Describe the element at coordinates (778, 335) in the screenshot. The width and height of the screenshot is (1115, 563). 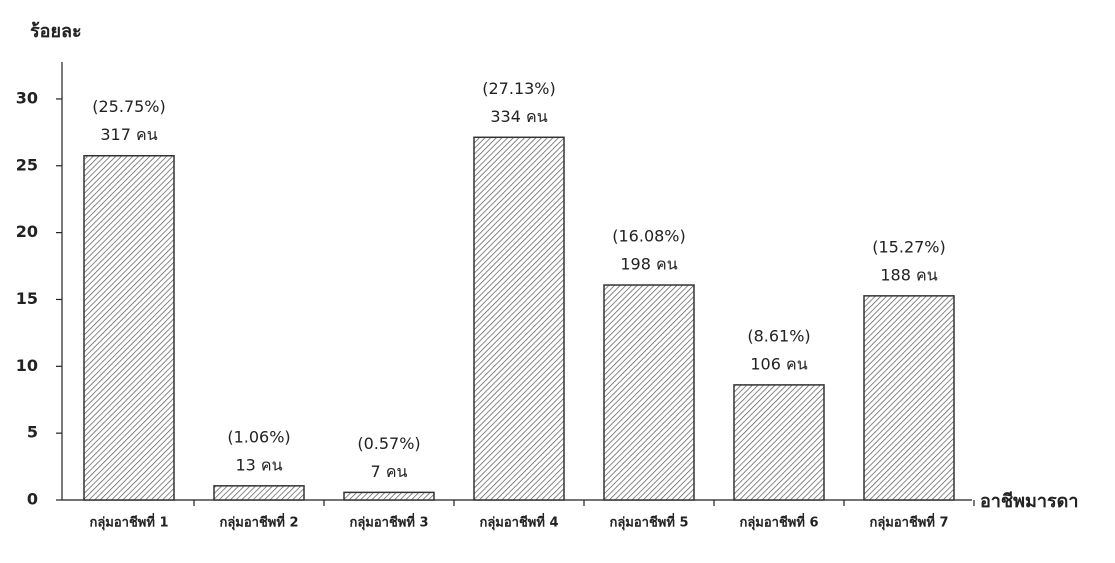
I see `value-label: (8.61%)` at that location.